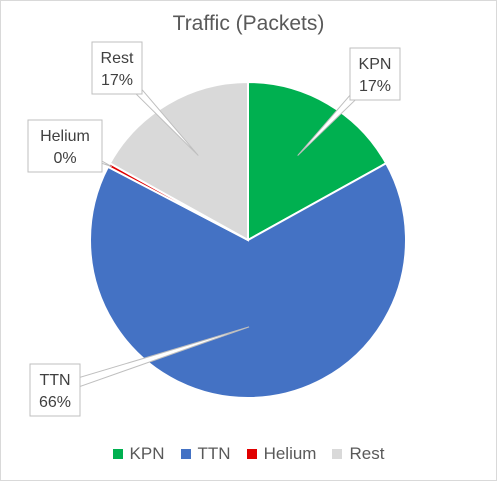 The width and height of the screenshot is (497, 481). What do you see at coordinates (147, 453) in the screenshot?
I see `legend-label-kpn: KPN` at bounding box center [147, 453].